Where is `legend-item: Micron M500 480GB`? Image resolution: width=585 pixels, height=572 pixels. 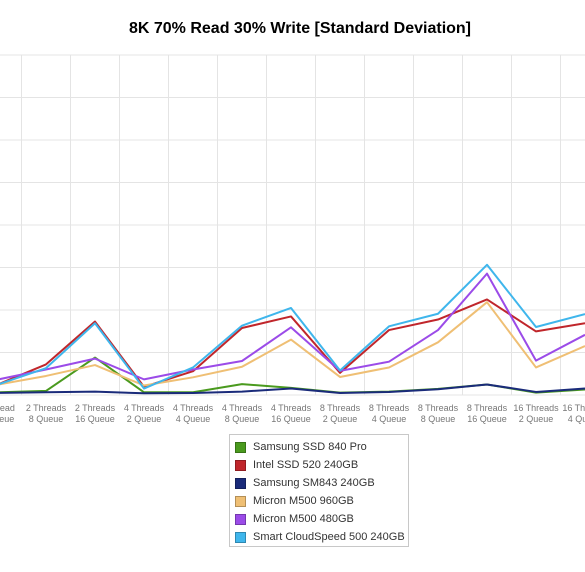 legend-item: Micron M500 480GB is located at coordinates (321, 519).